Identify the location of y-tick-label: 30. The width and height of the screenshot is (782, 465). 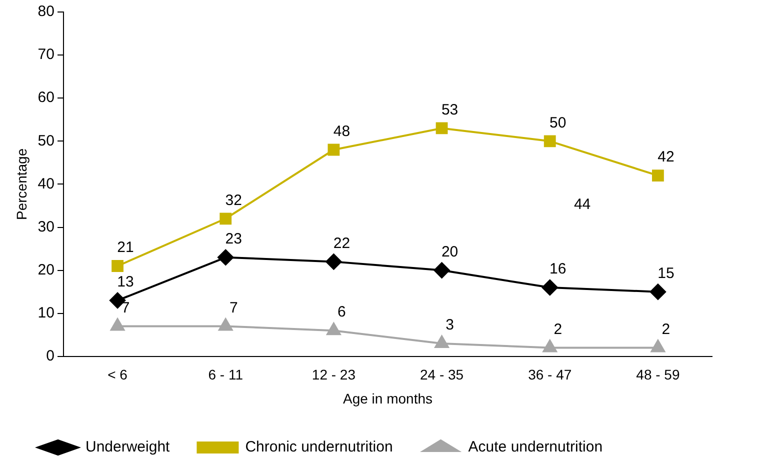
(46, 227).